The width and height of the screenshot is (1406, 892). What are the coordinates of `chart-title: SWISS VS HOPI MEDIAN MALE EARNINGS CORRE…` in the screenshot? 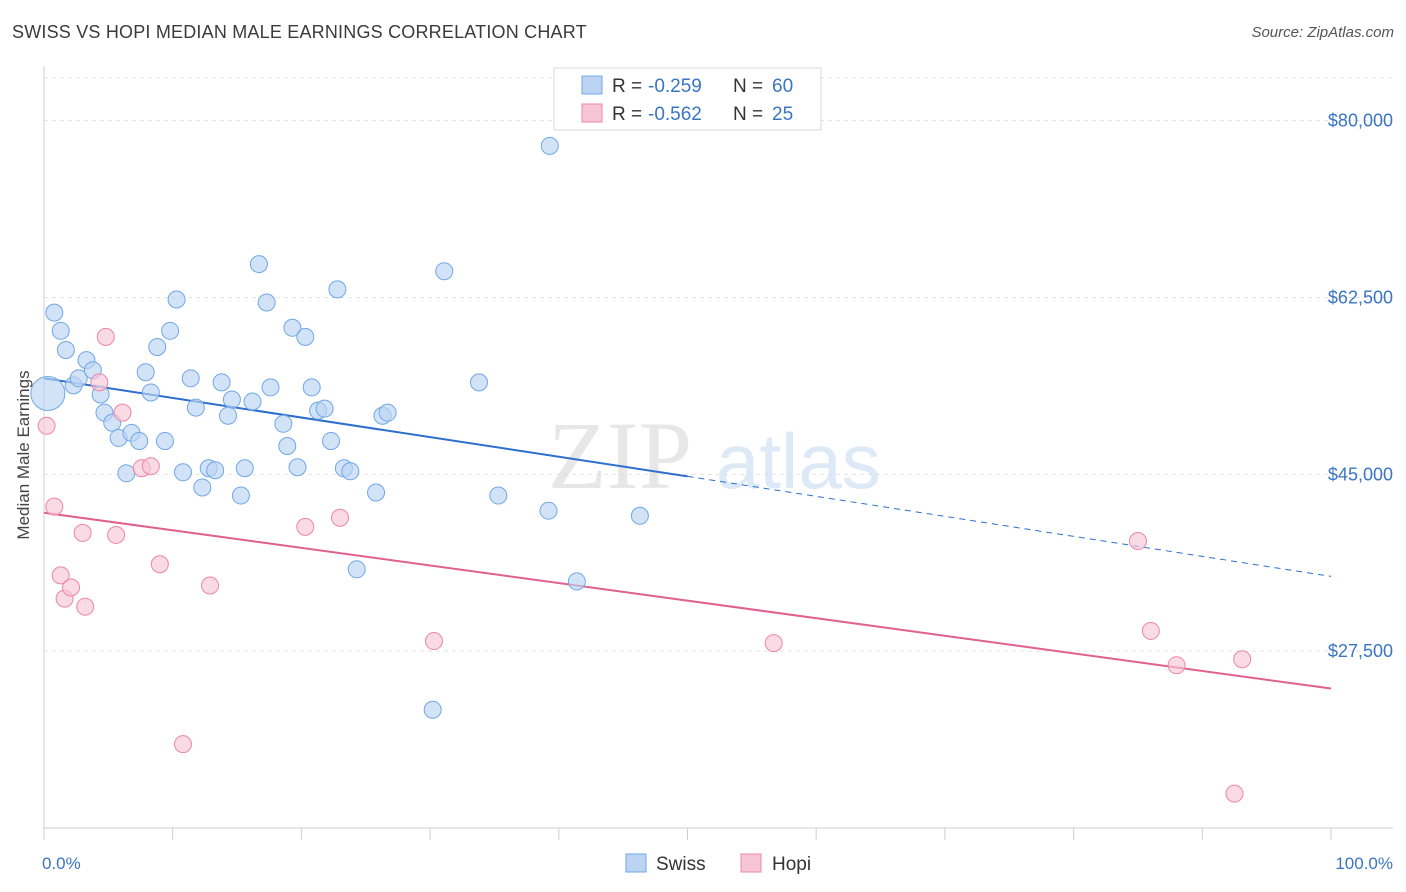 It's located at (299, 32).